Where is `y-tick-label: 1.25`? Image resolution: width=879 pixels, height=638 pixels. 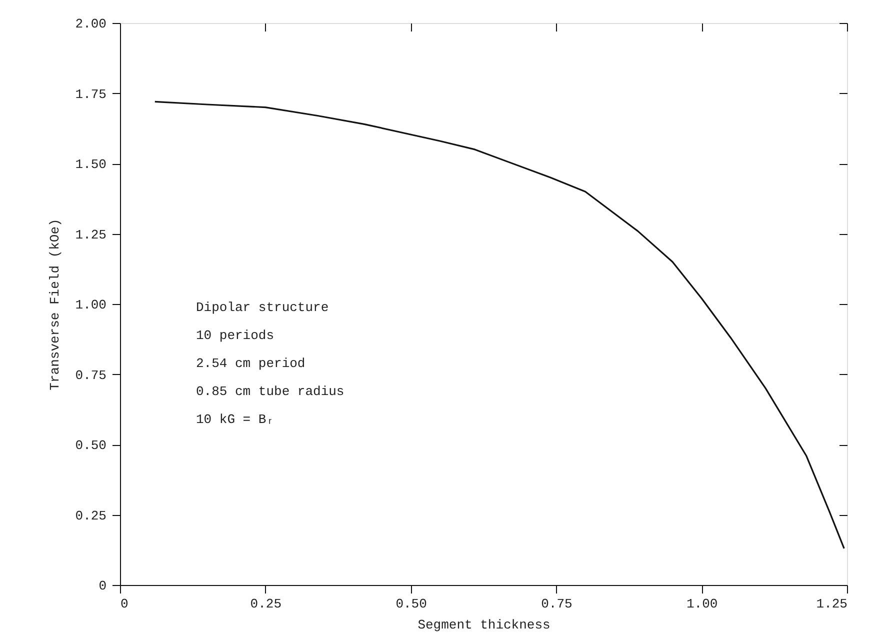
y-tick-label: 1.25 is located at coordinates (90, 234).